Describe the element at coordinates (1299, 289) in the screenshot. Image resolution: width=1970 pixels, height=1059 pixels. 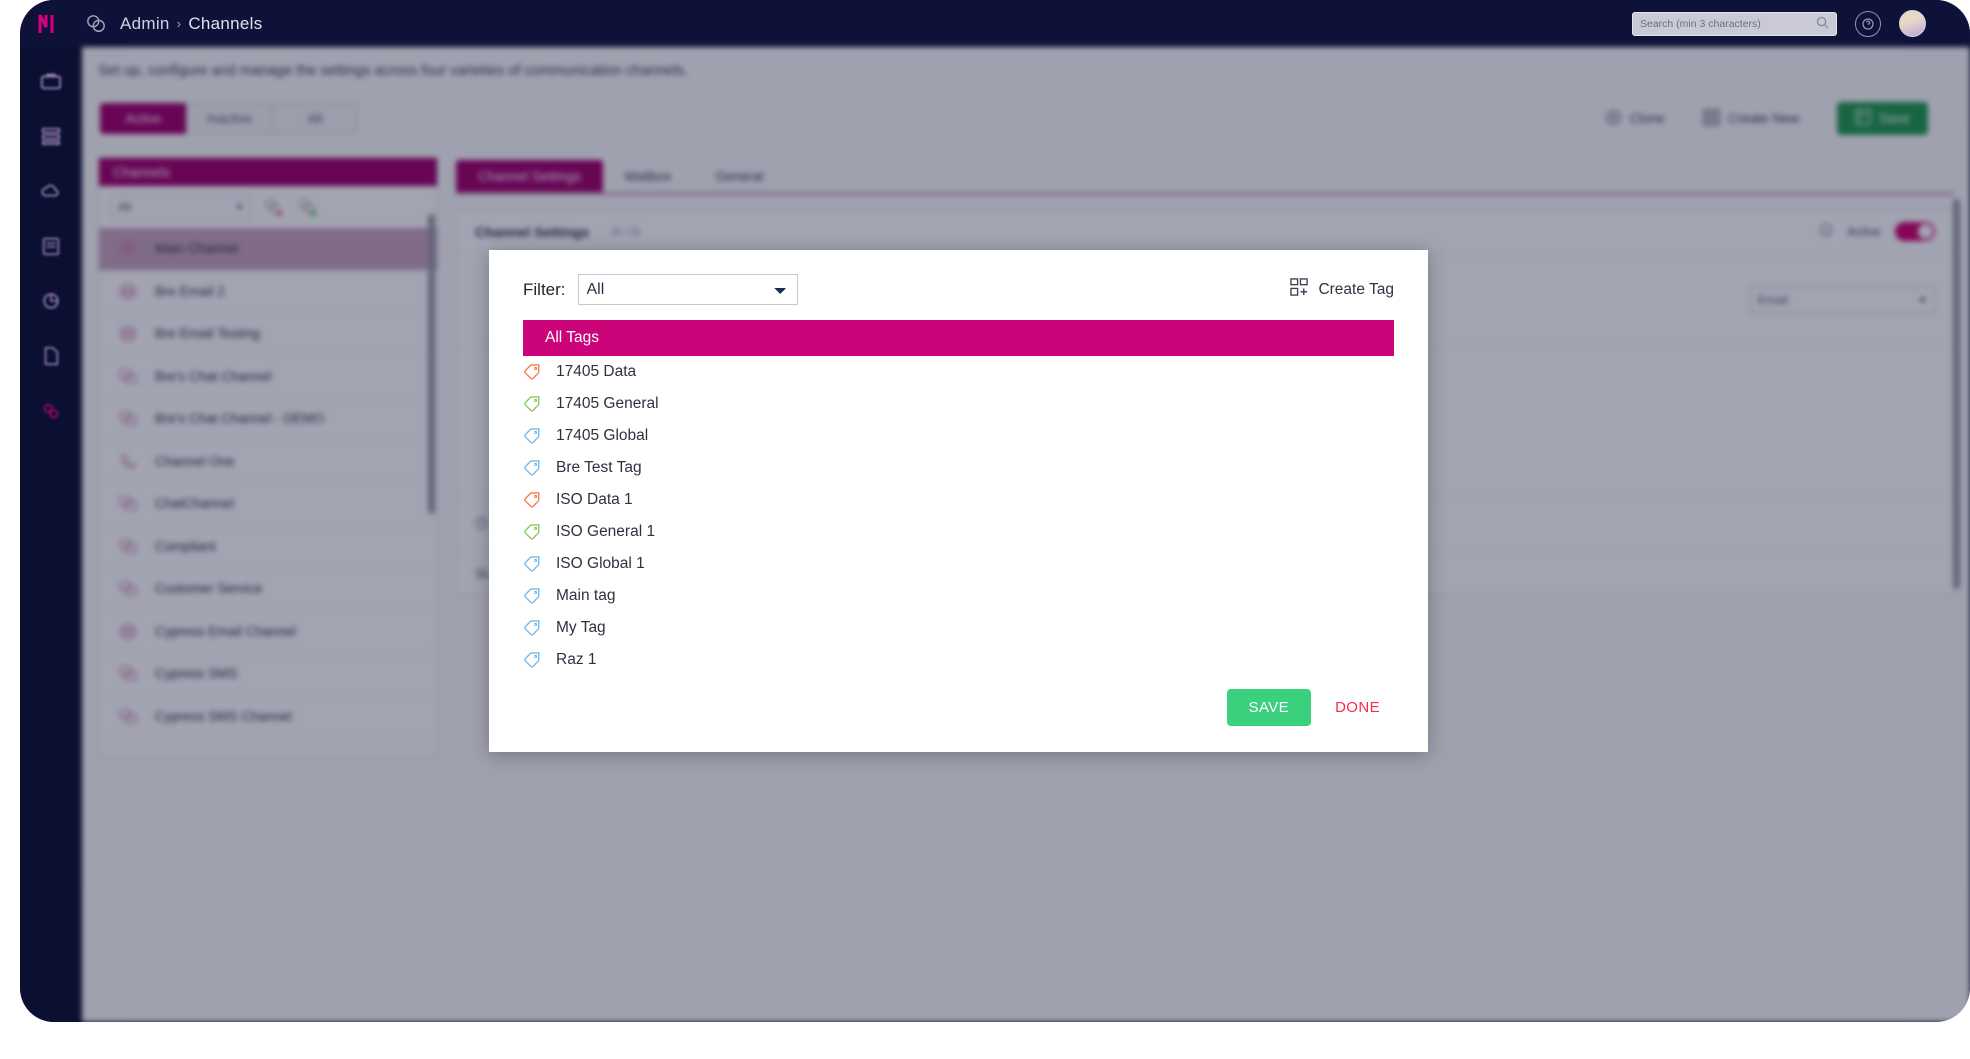
I see `grid-plus-icon` at that location.